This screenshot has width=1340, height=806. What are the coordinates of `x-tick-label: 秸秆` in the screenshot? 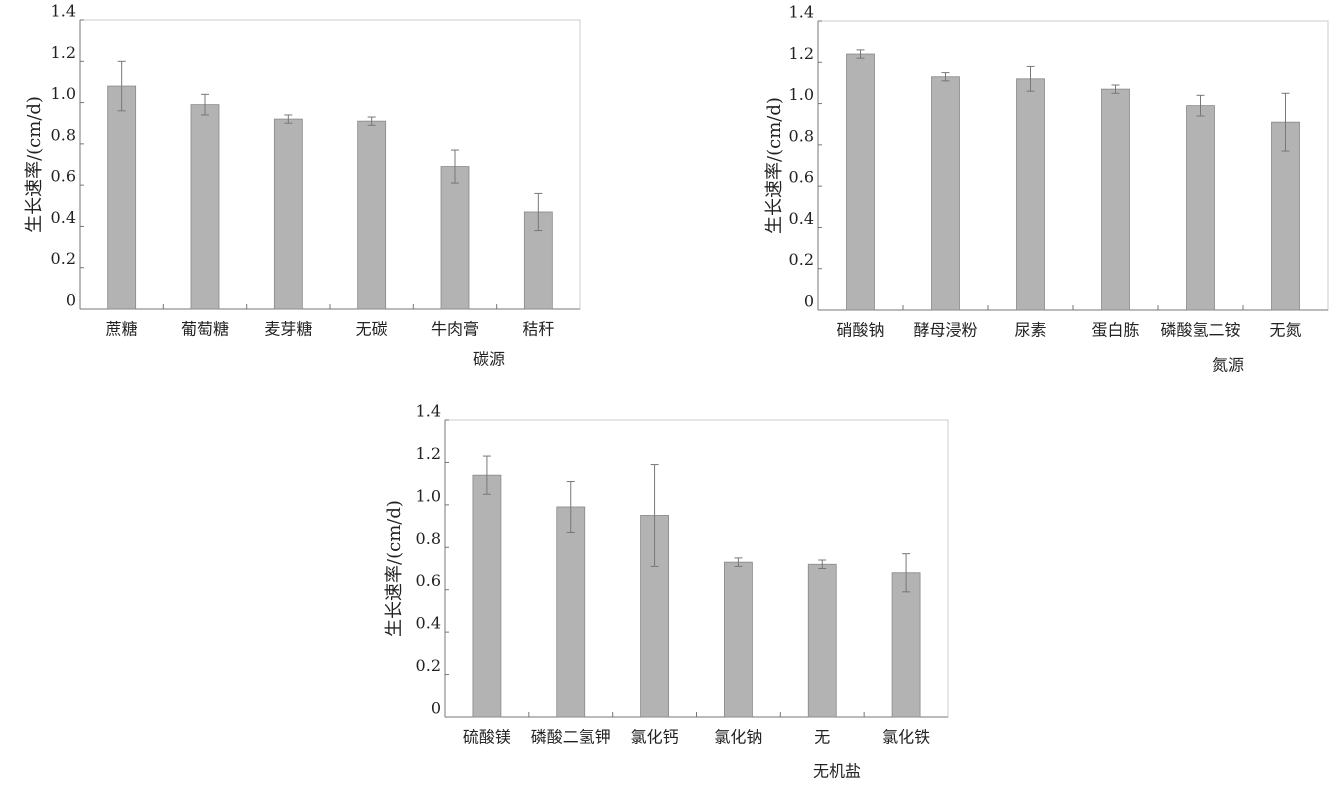 It's located at (538, 329).